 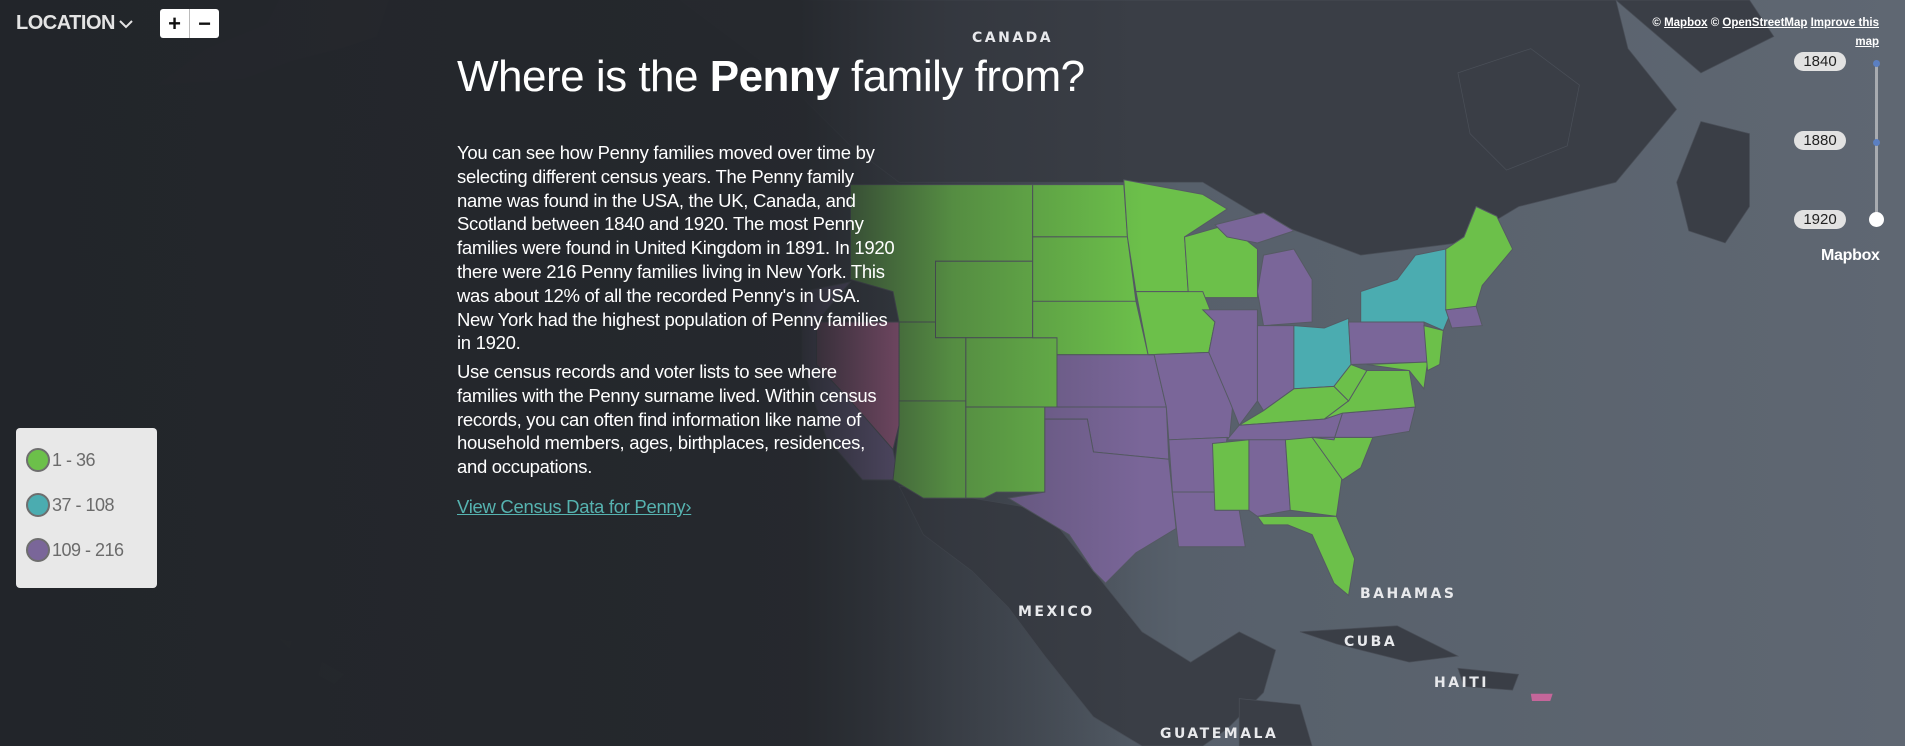 I want to click on map-label-canada: CANADA, so click(x=1013, y=38).